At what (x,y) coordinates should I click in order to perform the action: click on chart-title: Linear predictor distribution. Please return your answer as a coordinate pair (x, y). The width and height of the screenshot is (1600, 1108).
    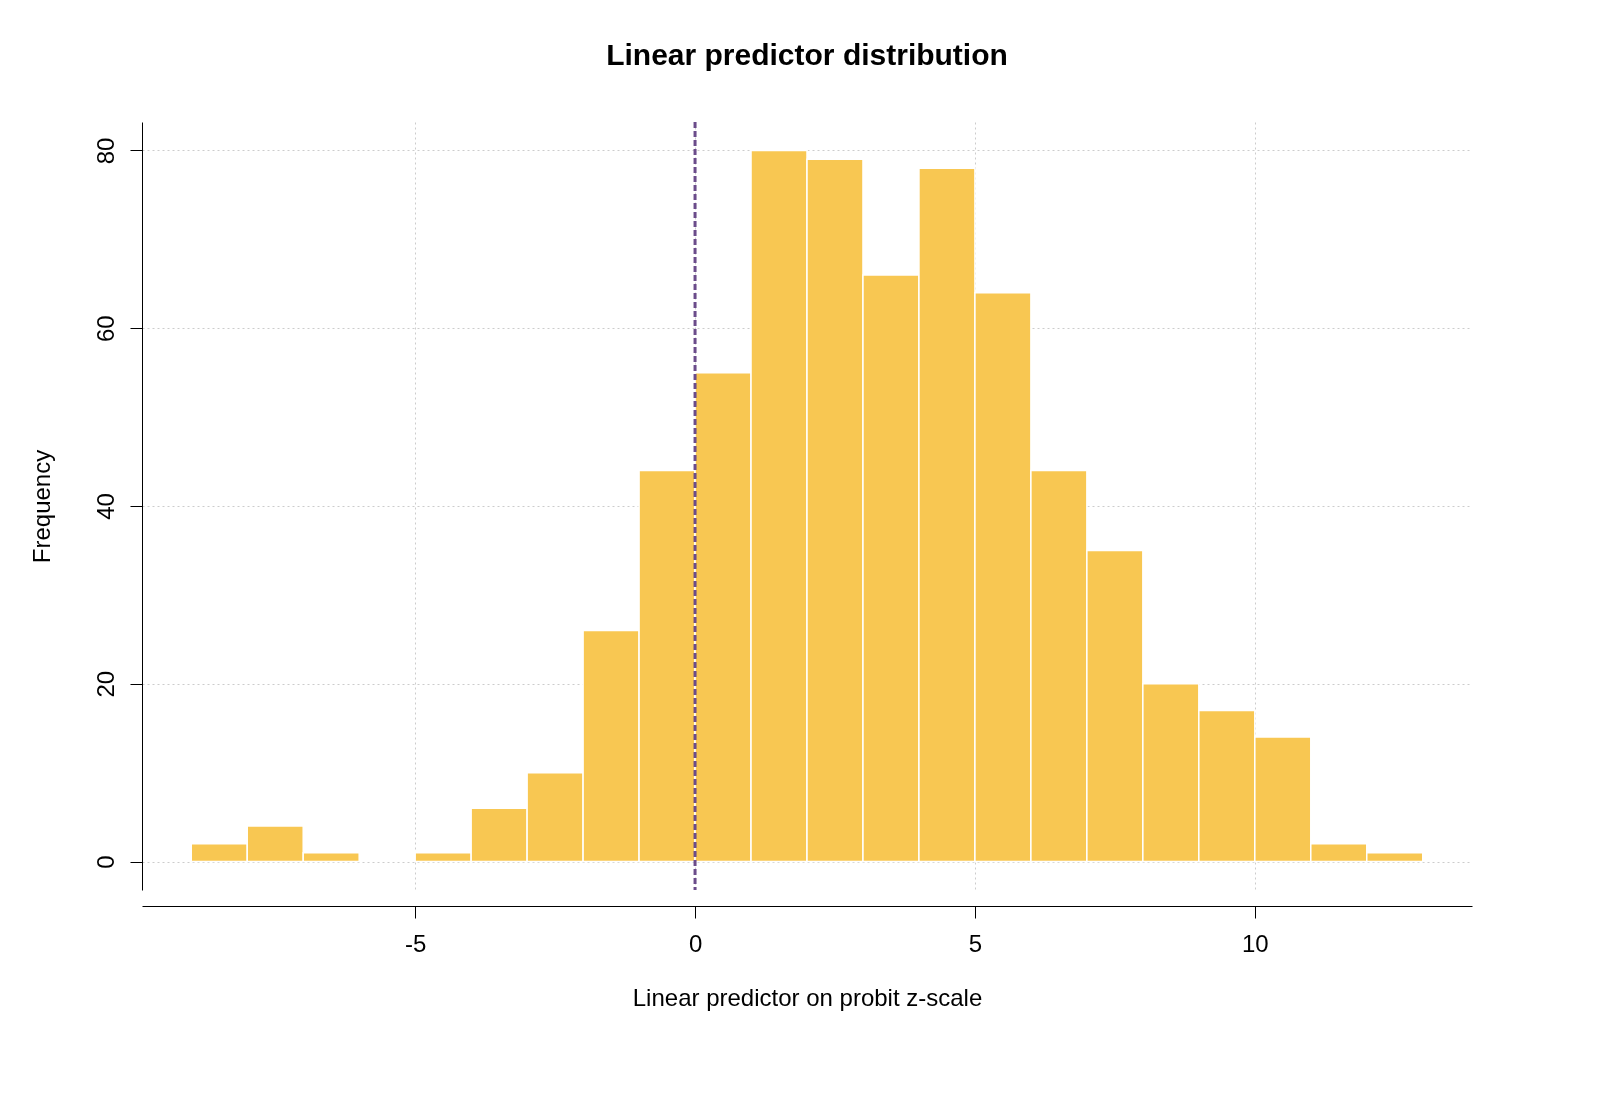
    Looking at the image, I should click on (807, 54).